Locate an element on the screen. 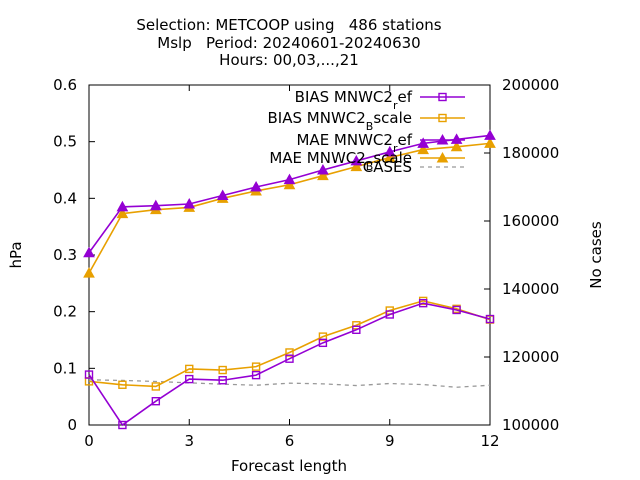 The width and height of the screenshot is (640, 480). y-tick-label: 0.5 is located at coordinates (65, 142).